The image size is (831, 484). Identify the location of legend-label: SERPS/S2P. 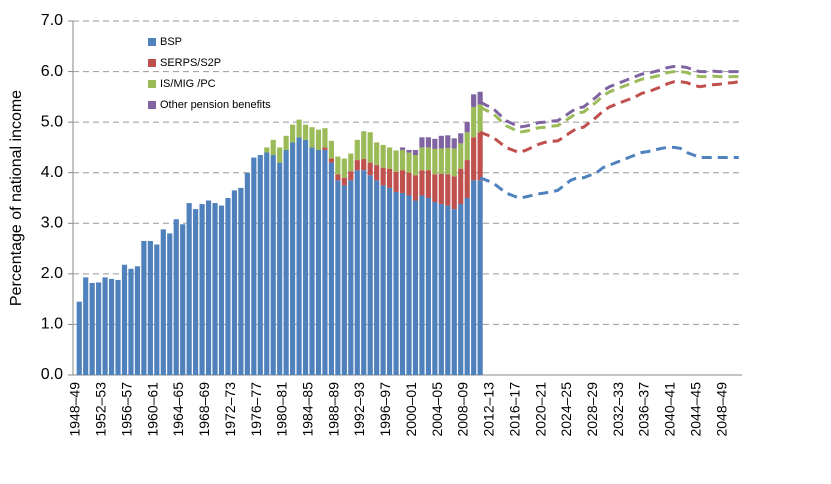
(190, 63).